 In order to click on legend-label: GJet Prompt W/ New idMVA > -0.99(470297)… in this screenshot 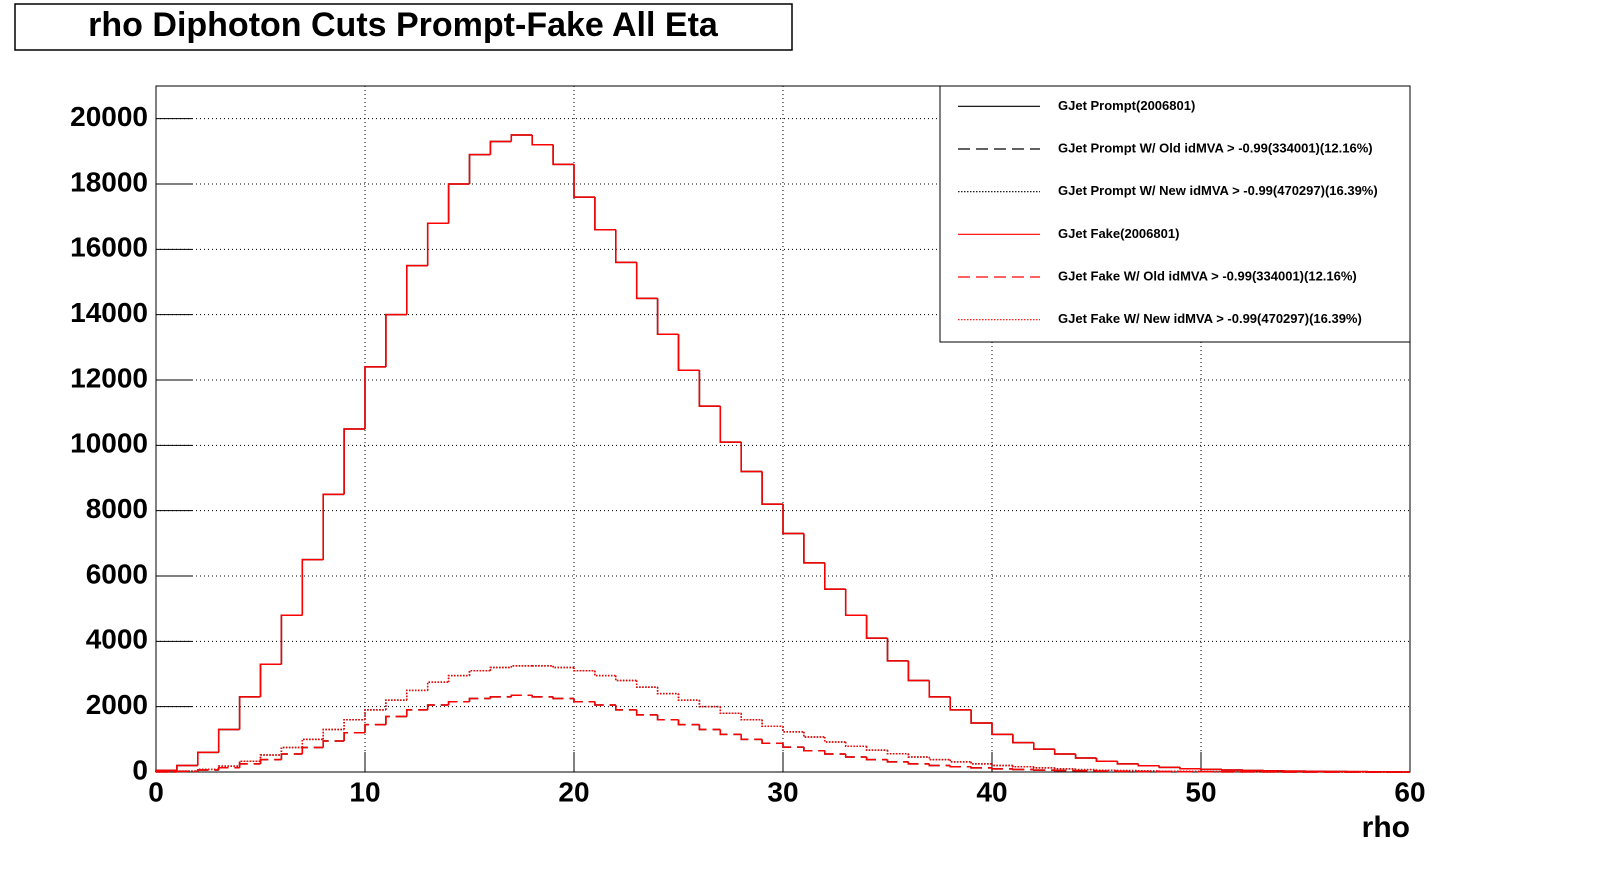, I will do `click(1218, 190)`.